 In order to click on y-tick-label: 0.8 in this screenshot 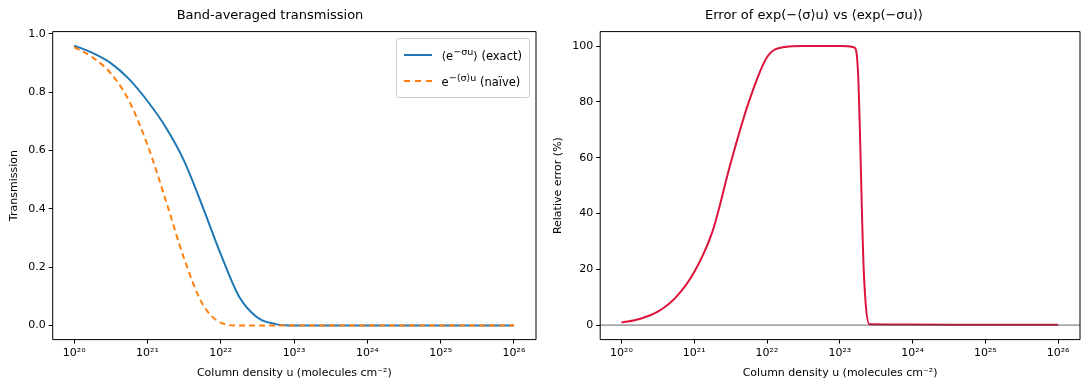, I will do `click(37, 92)`.